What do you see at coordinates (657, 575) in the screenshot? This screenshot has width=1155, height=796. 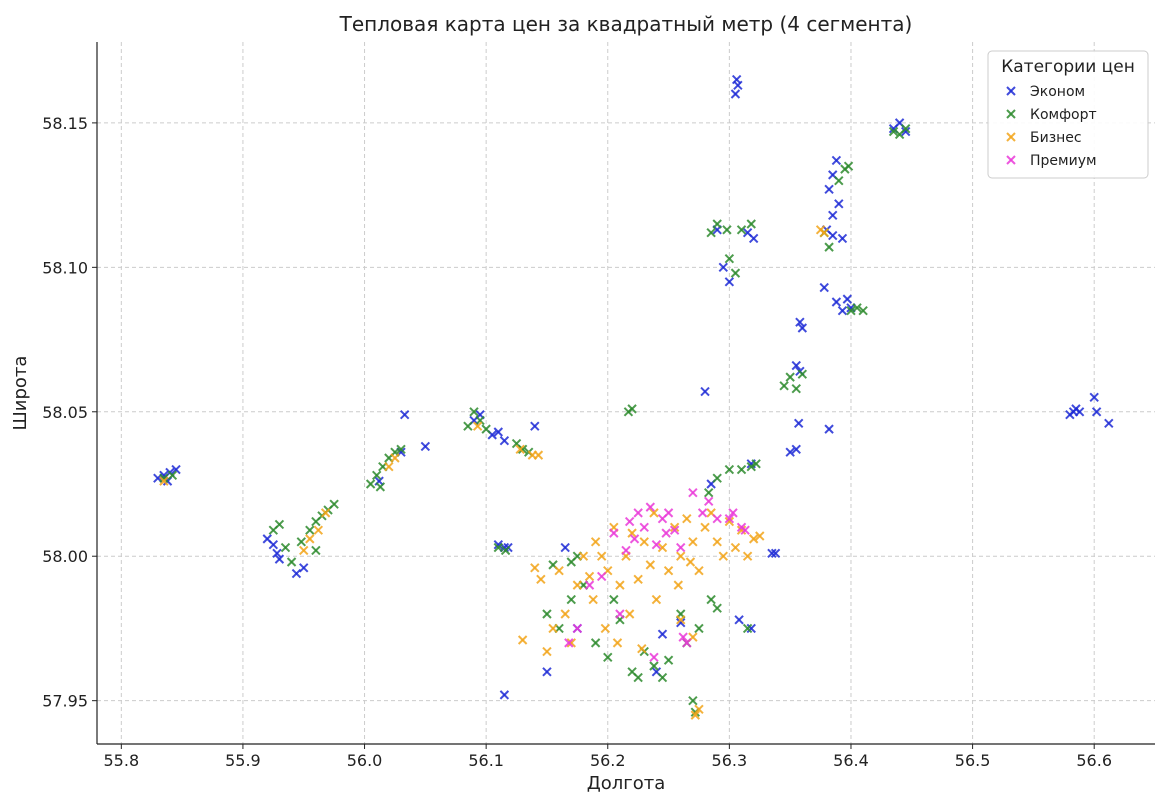 I see `series-Премиум` at bounding box center [657, 575].